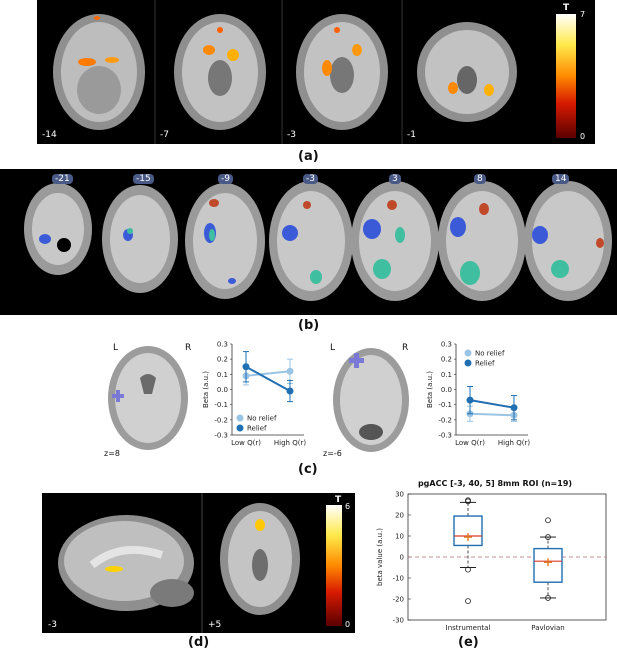 The height and width of the screenshot is (651, 617). What do you see at coordinates (220, 72) in the screenshot?
I see `brain-slice-a2` at bounding box center [220, 72].